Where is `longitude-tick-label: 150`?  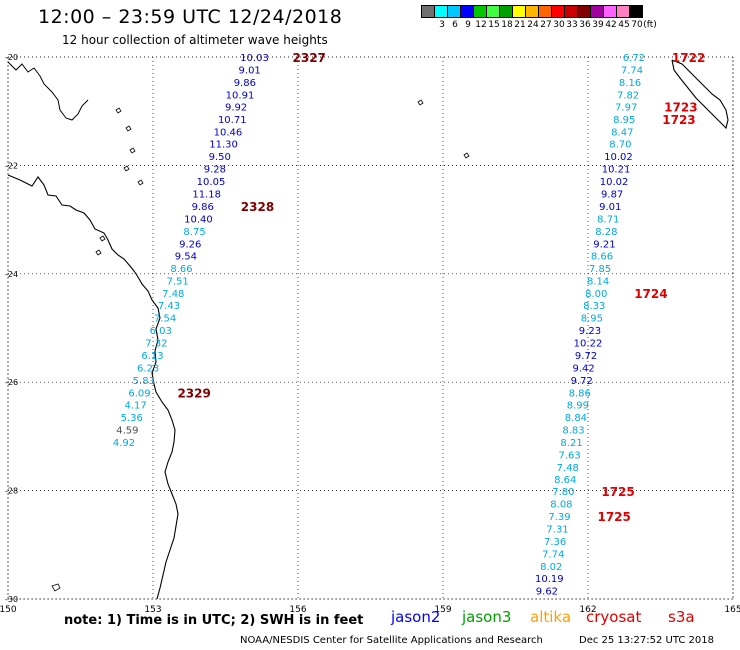 longitude-tick-label: 150 is located at coordinates (8, 610).